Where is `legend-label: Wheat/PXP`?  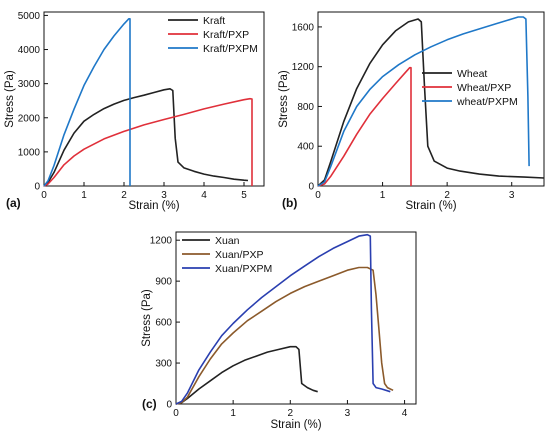 legend-label: Wheat/PXP is located at coordinates (484, 88).